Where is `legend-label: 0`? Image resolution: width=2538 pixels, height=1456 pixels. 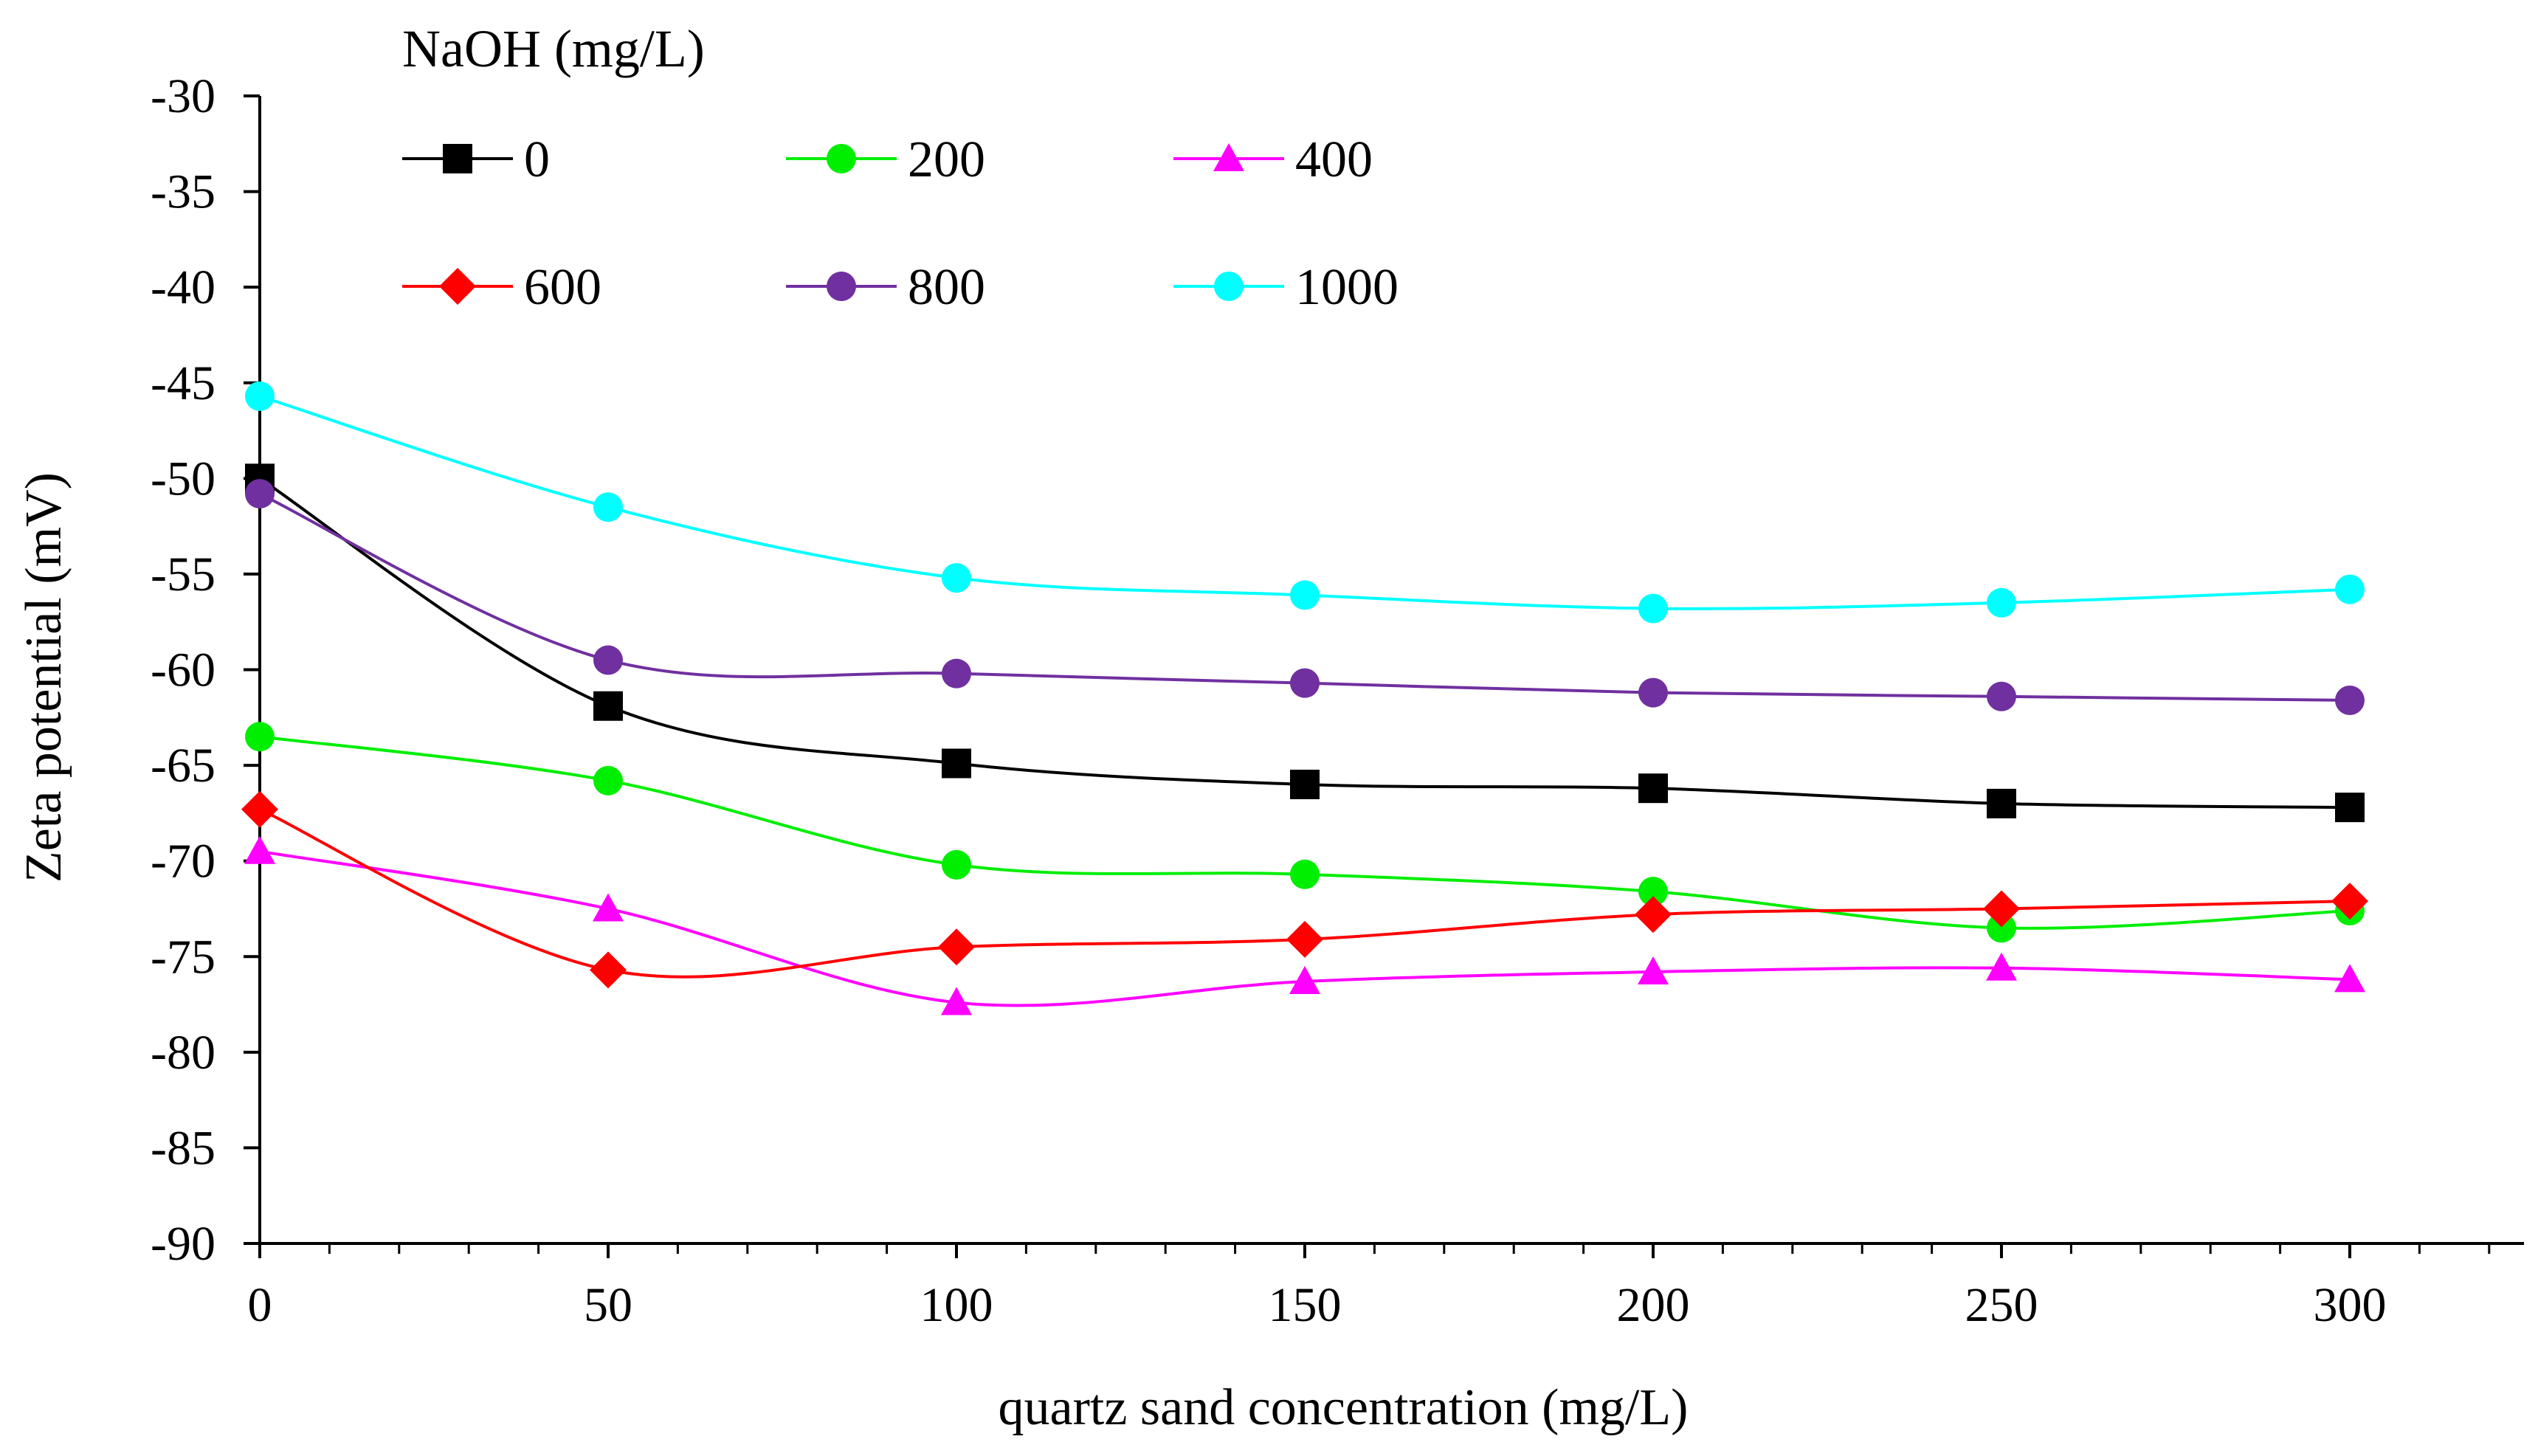
legend-label: 0 is located at coordinates (537, 159).